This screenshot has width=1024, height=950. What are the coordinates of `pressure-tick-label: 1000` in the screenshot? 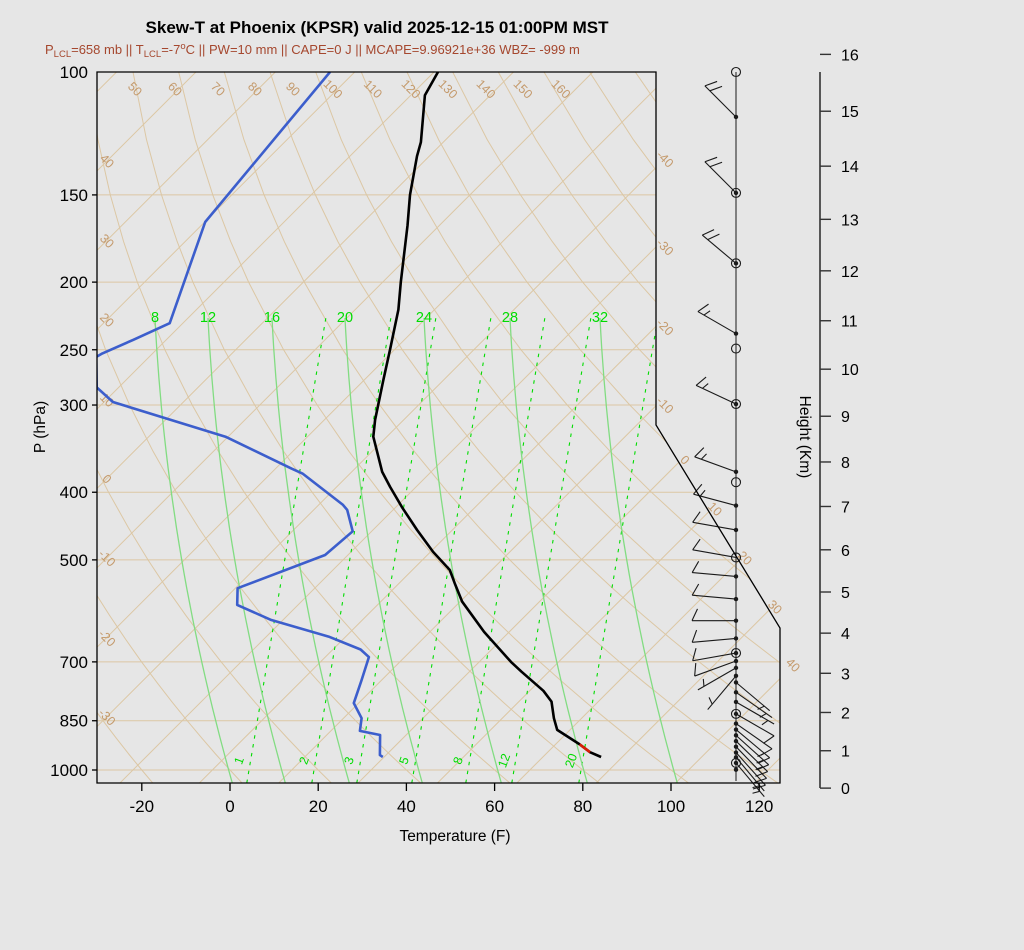 It's located at (69, 770).